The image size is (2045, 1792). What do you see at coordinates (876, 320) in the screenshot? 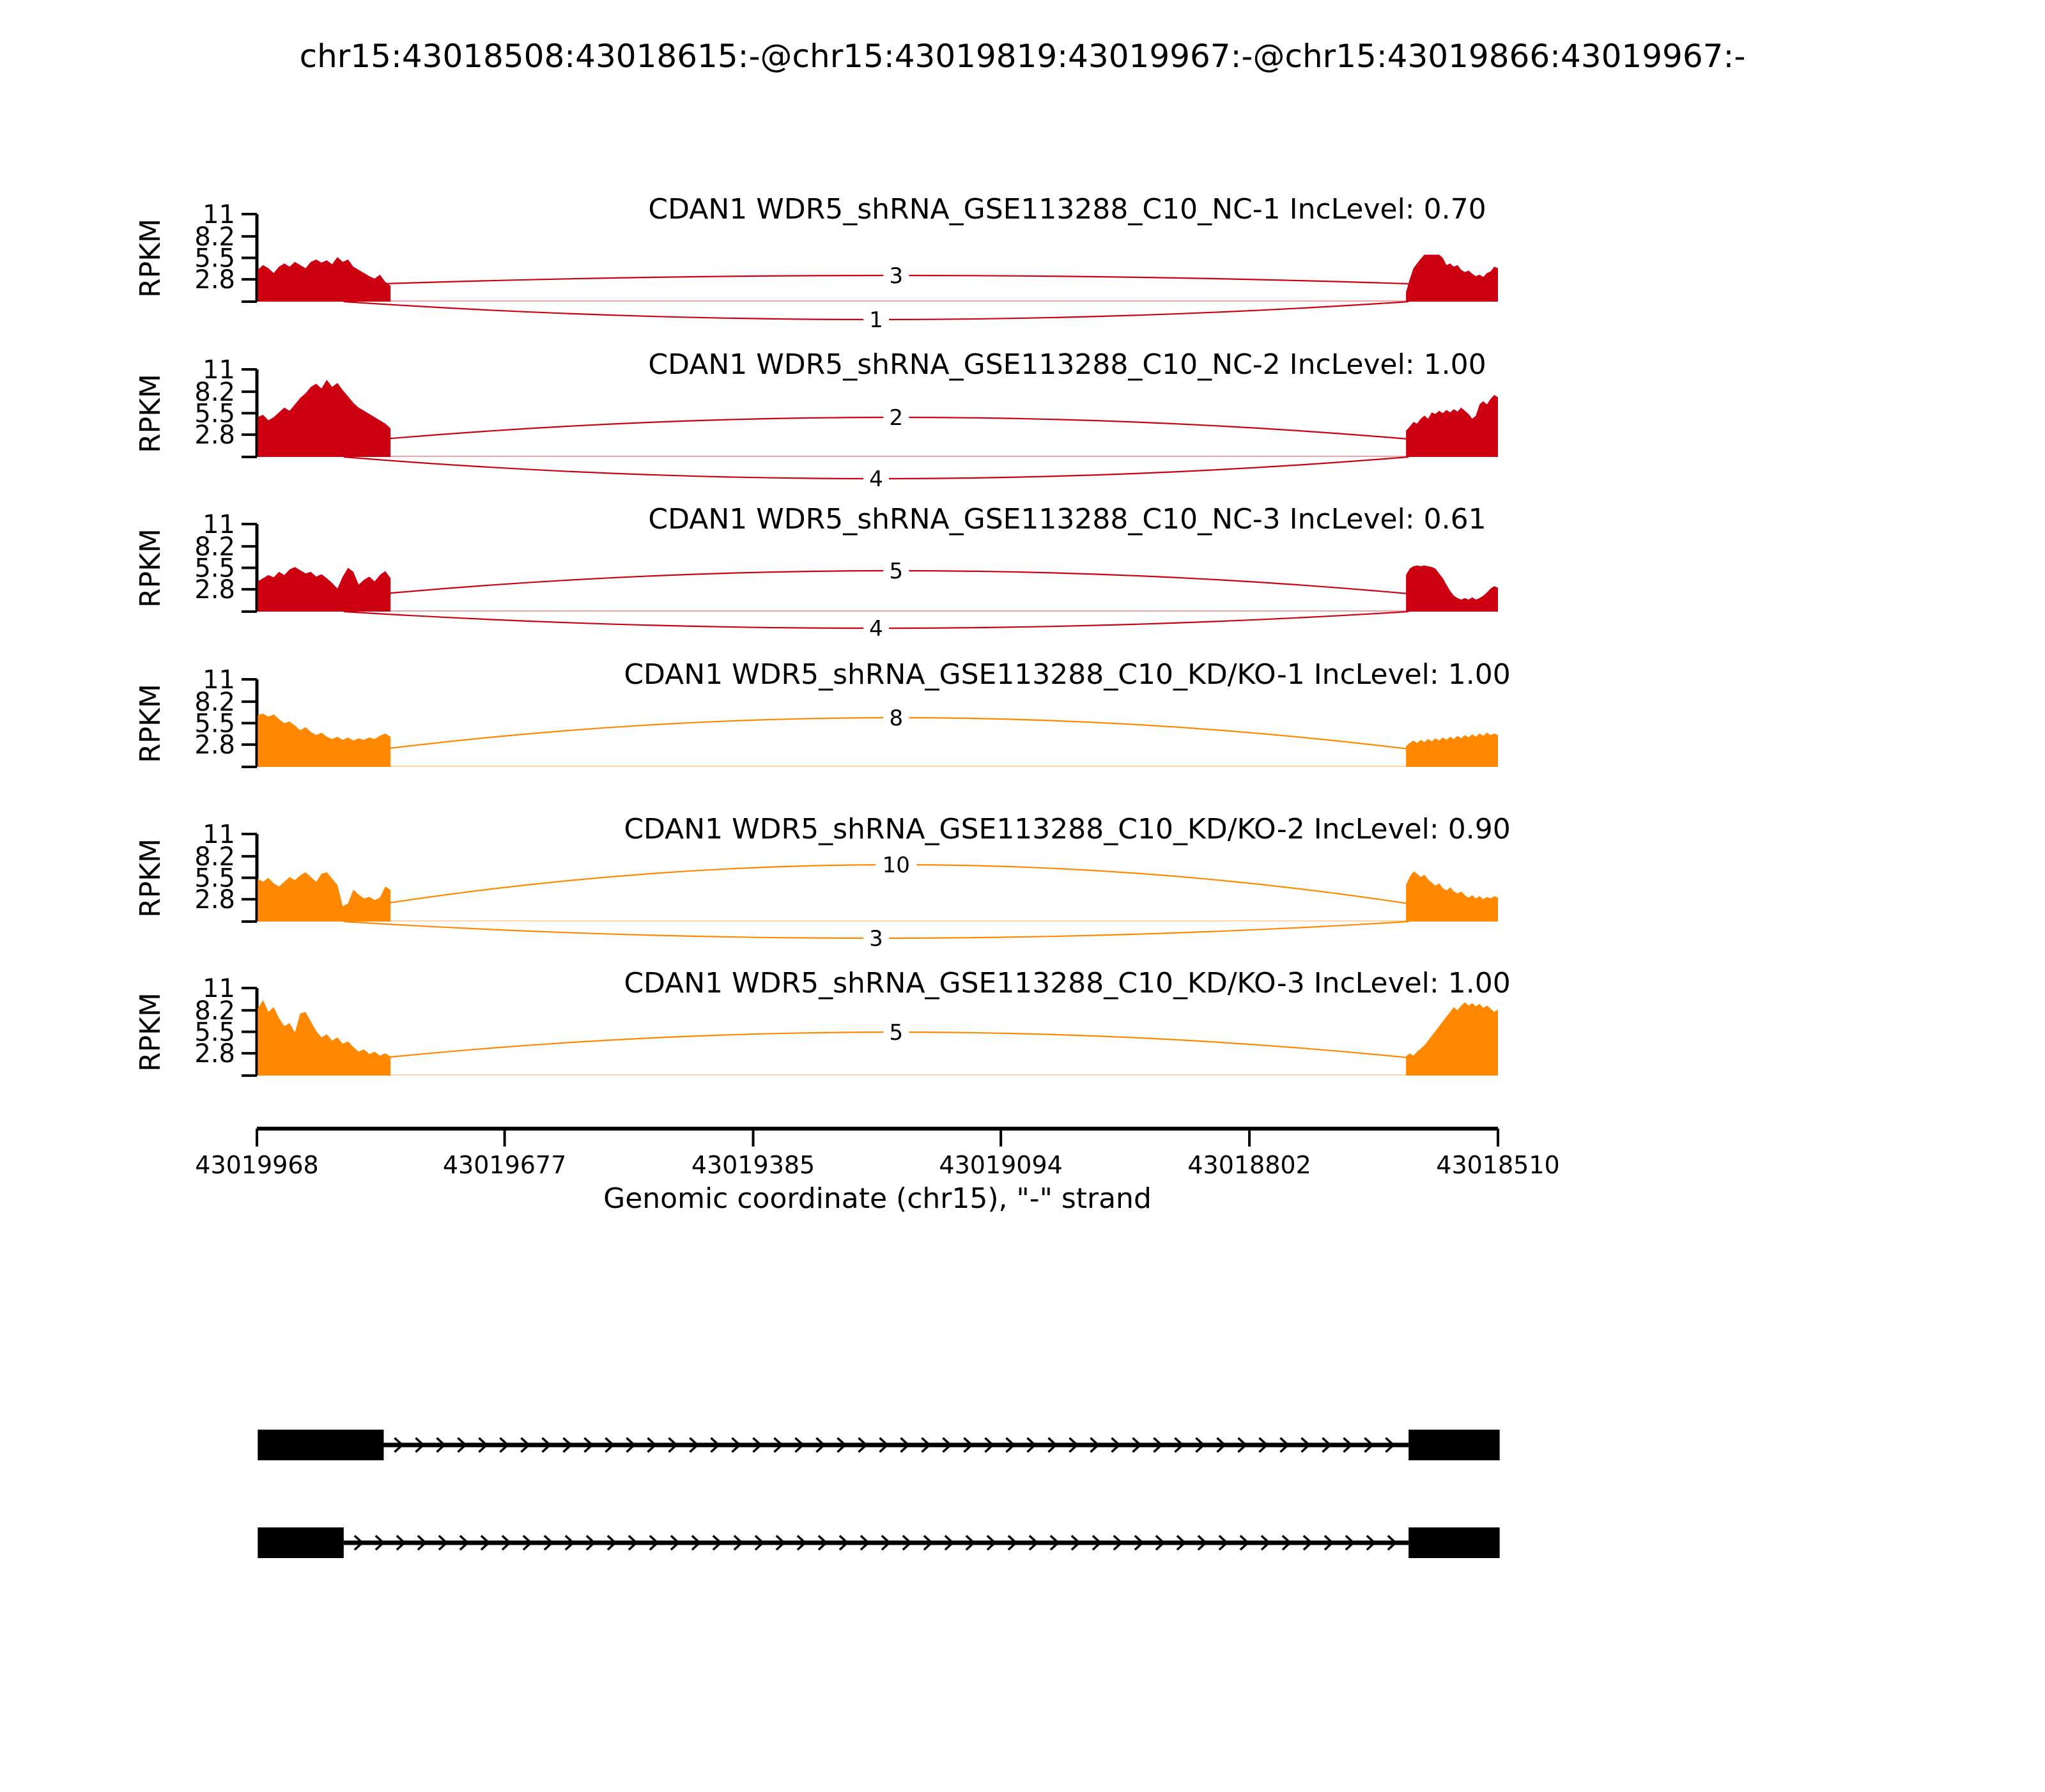
I see `junction-count: 1` at bounding box center [876, 320].